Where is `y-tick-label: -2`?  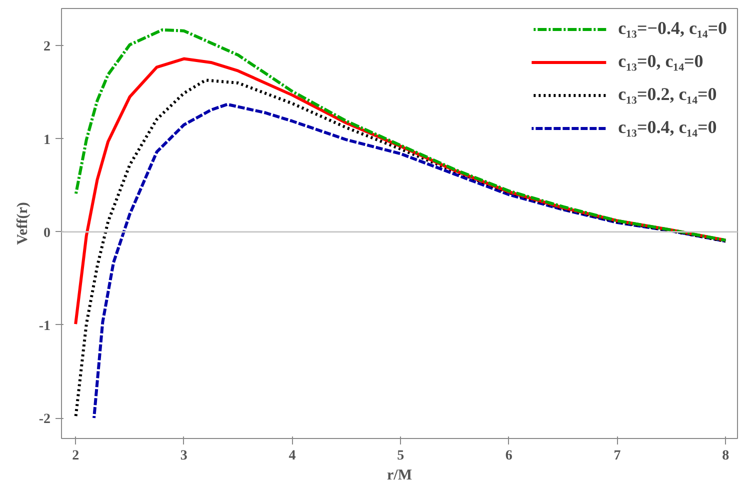
y-tick-label: -2 is located at coordinates (44, 420).